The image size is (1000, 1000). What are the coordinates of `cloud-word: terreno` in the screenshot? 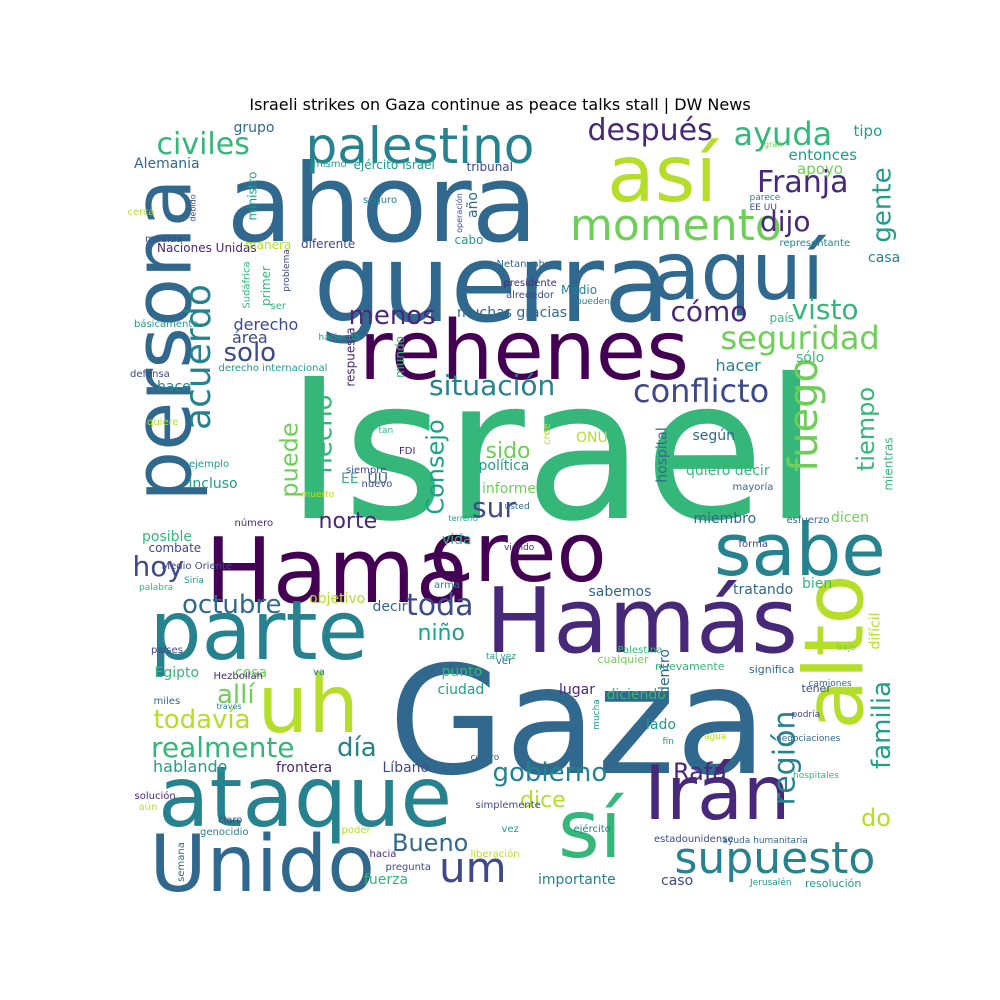 It's located at (463, 518).